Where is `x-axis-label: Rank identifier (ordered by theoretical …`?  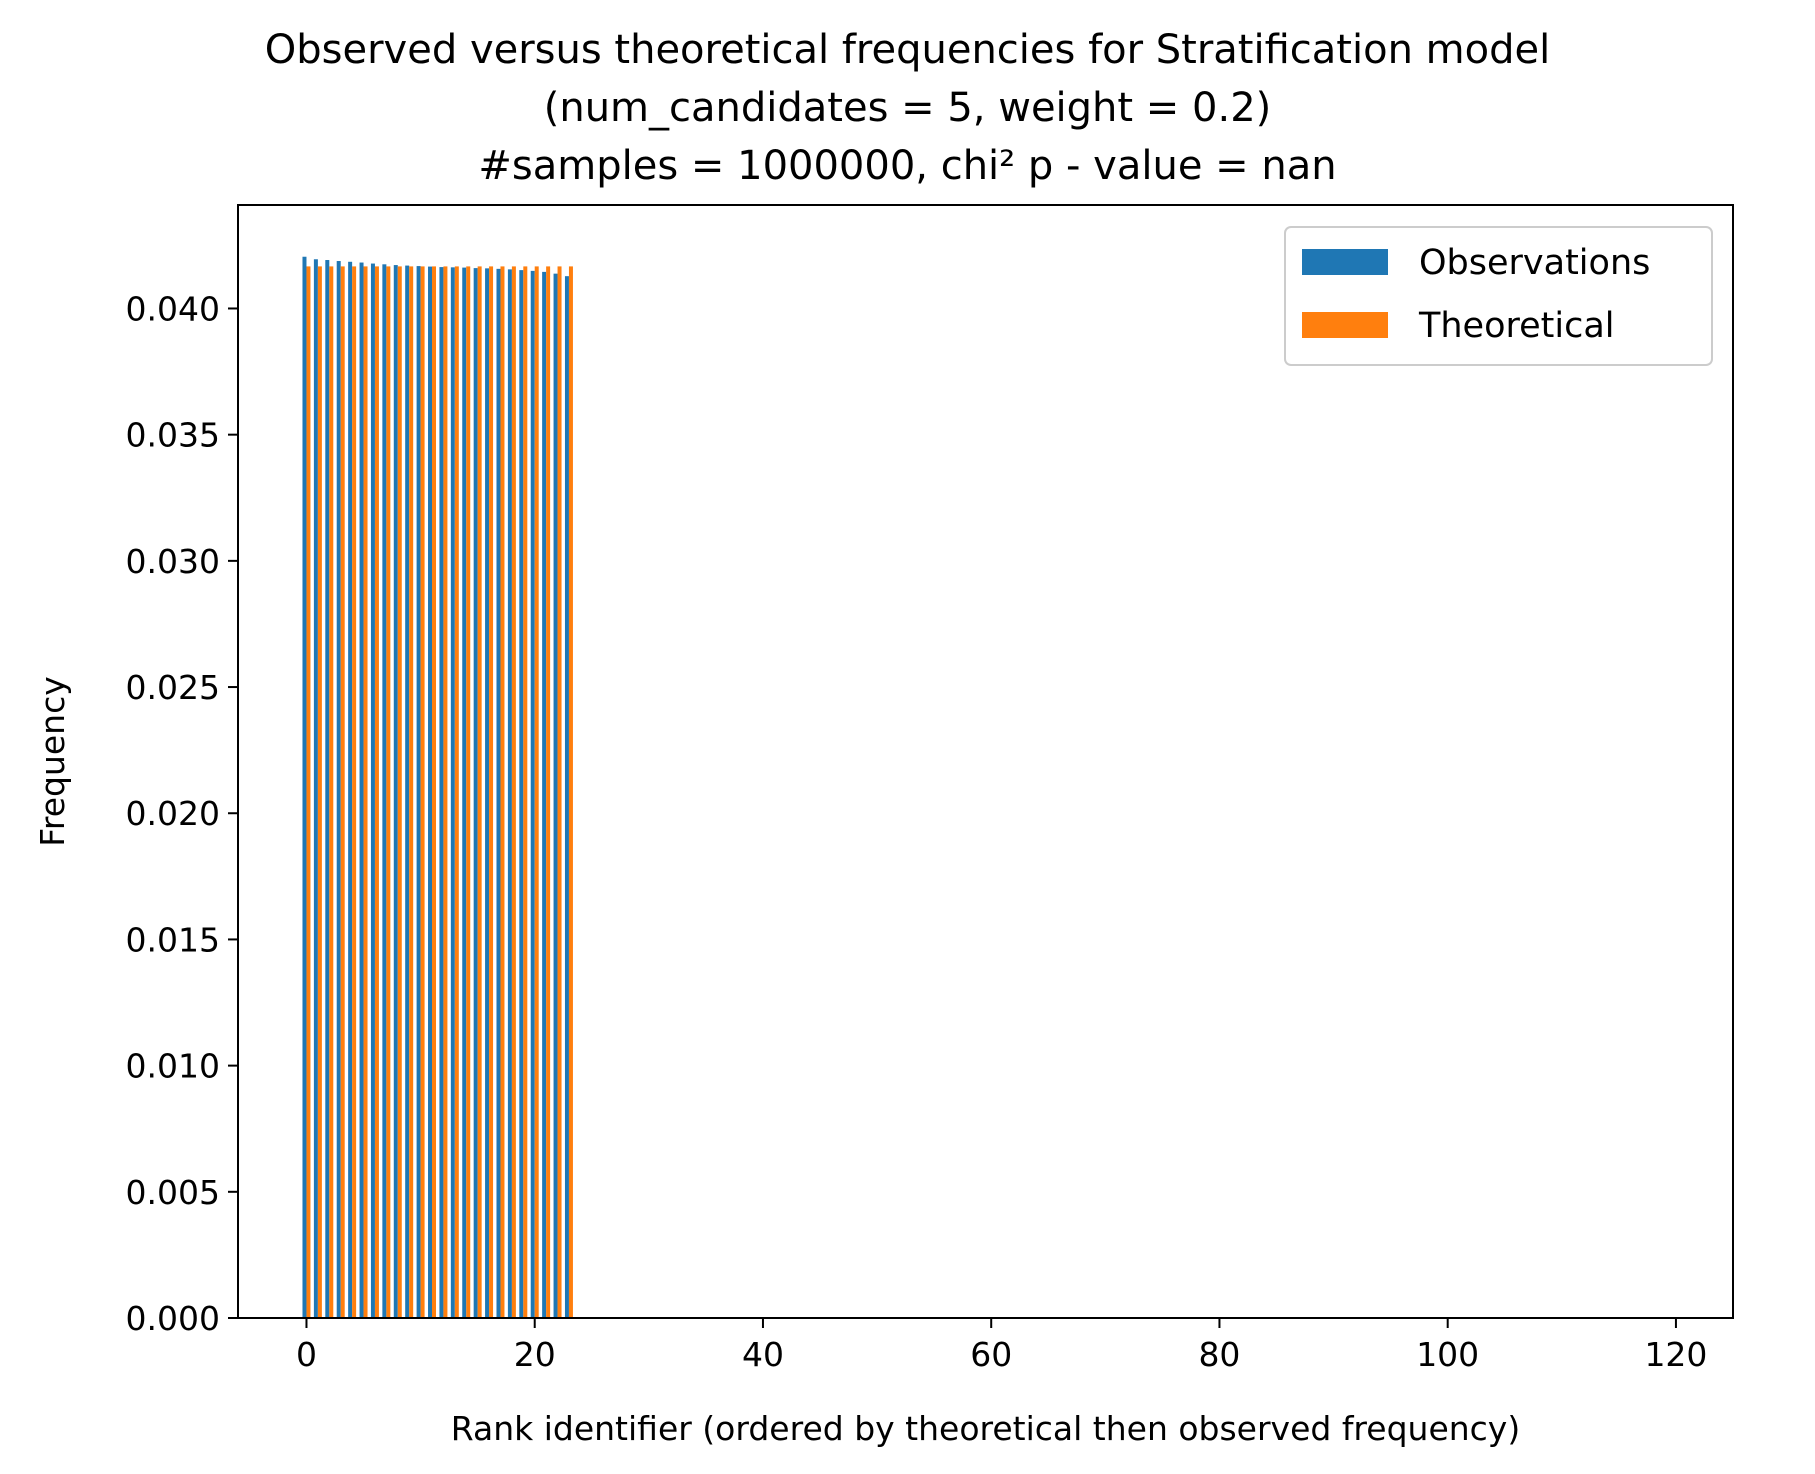
x-axis-label: Rank identifier (ordered by theoretical … is located at coordinates (985, 1428).